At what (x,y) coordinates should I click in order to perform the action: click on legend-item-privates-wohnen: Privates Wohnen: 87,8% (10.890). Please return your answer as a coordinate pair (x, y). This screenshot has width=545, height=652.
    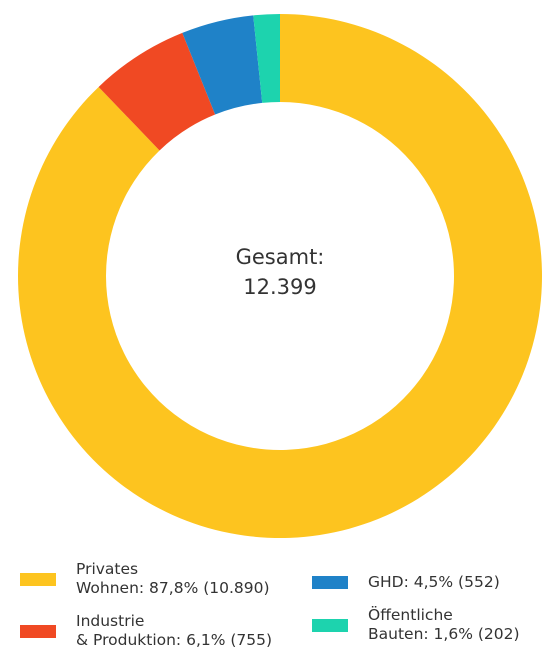
    Looking at the image, I should click on (145, 579).